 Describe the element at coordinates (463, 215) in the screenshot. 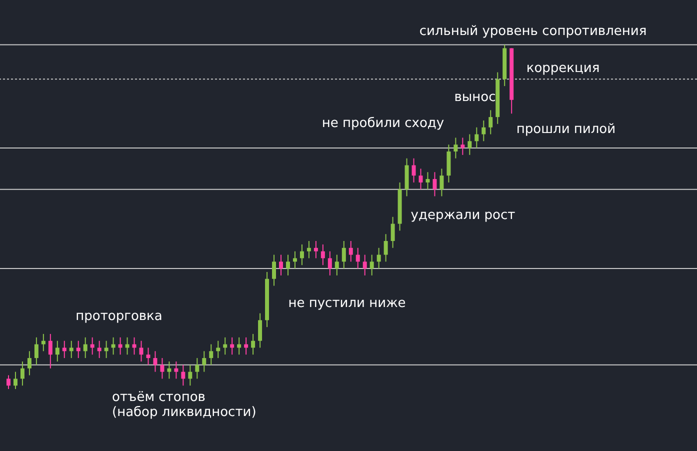

I see `annotation: удержали рост` at that location.